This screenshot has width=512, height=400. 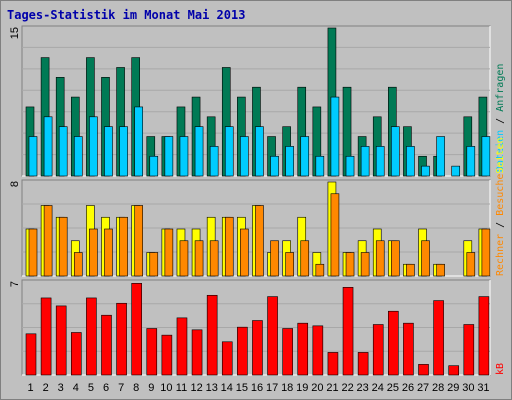 What do you see at coordinates (500, 369) in the screenshot?
I see `legend-bottom: kB` at bounding box center [500, 369].